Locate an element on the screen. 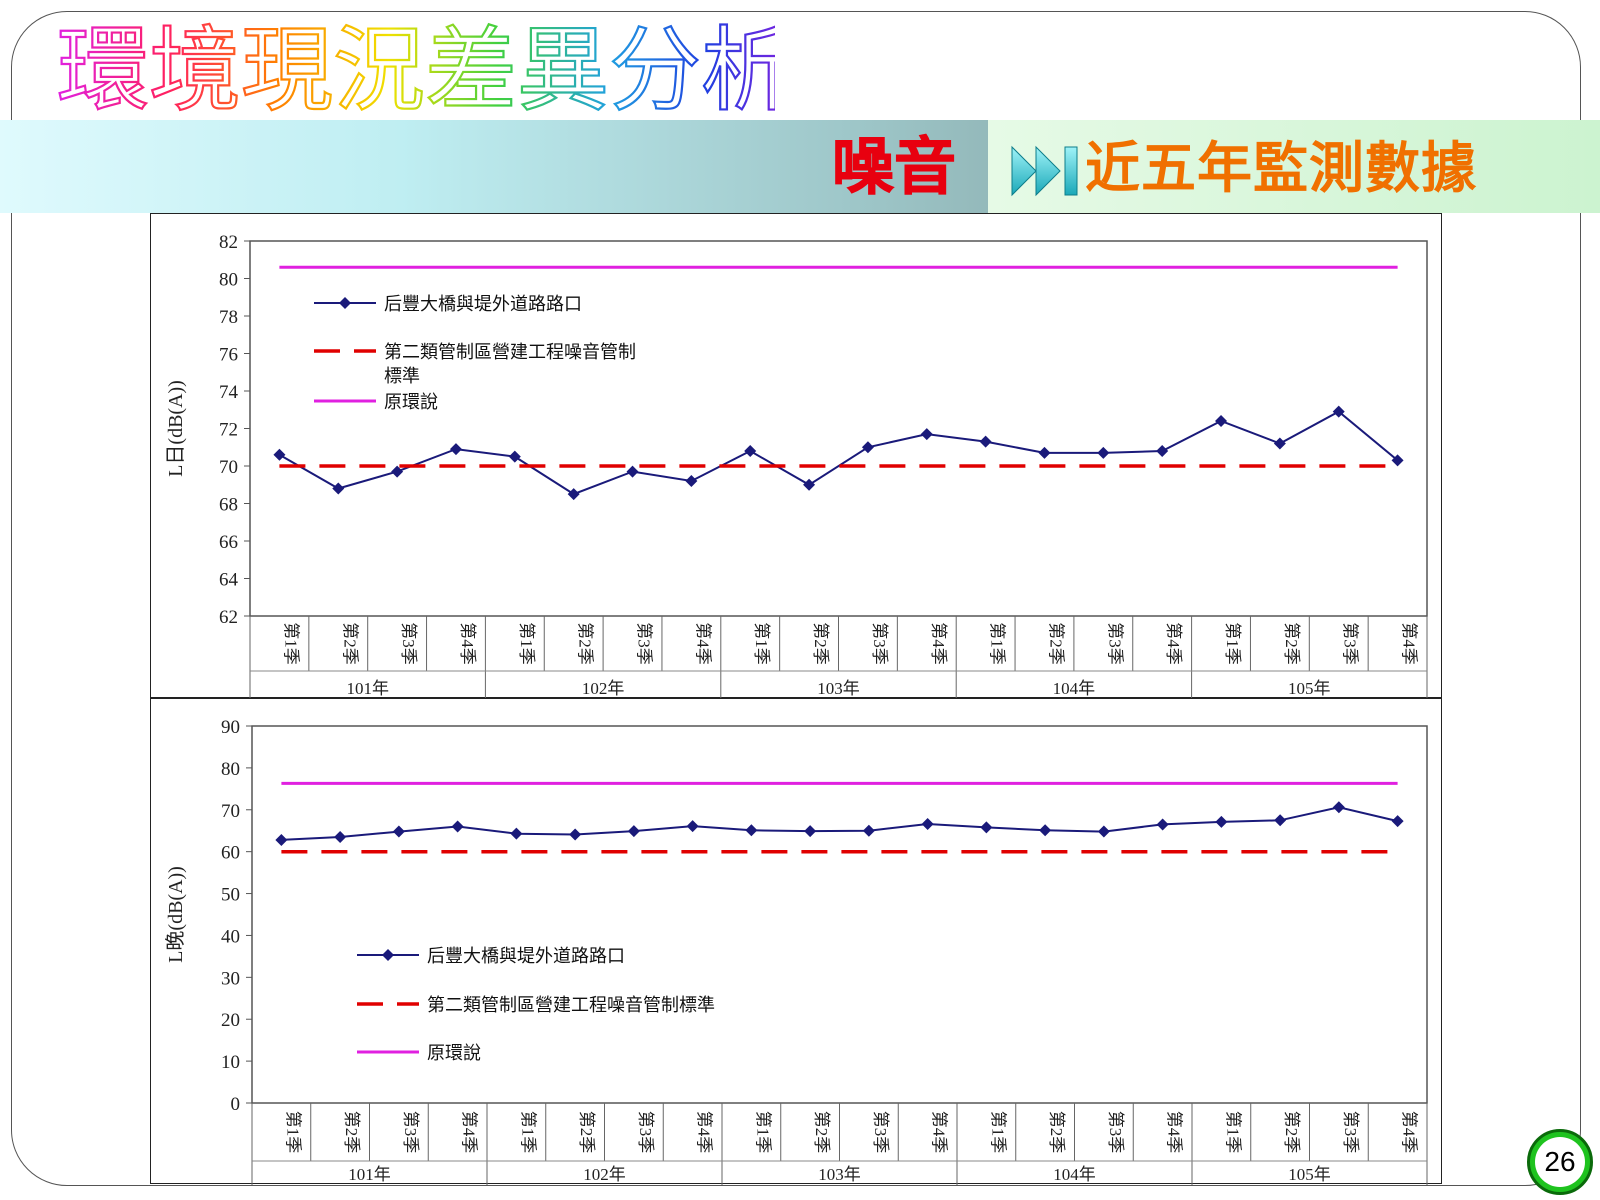 This screenshot has height=1200, width=1600. y-tick-label: 62 is located at coordinates (228, 617).